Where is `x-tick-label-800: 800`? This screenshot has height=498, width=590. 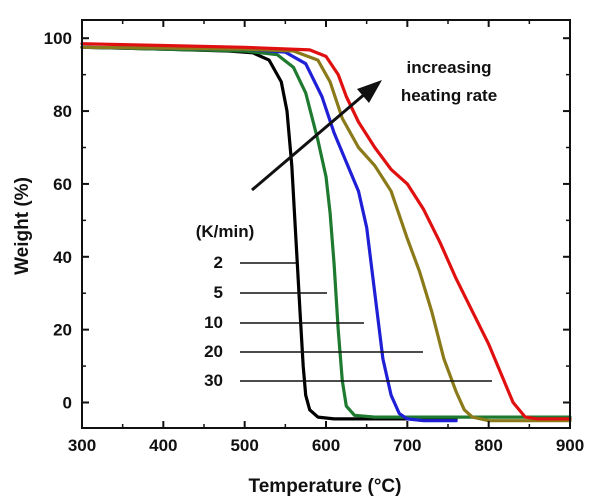
x-tick-label-800: 800 is located at coordinates (488, 445).